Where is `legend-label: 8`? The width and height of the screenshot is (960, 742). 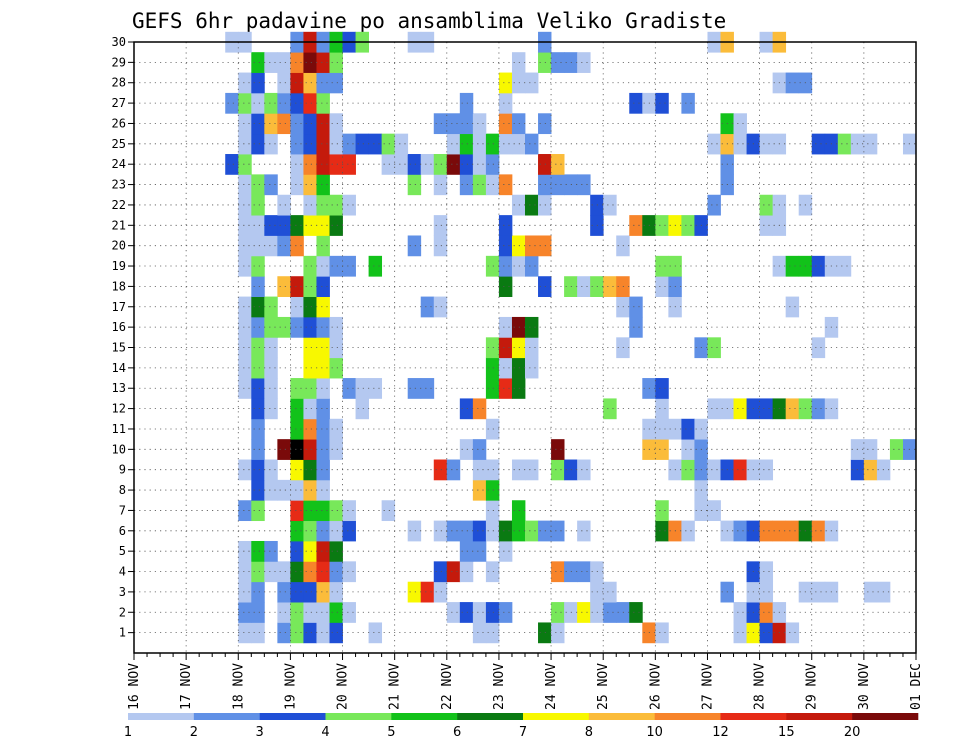 legend-label: 8 is located at coordinates (589, 732).